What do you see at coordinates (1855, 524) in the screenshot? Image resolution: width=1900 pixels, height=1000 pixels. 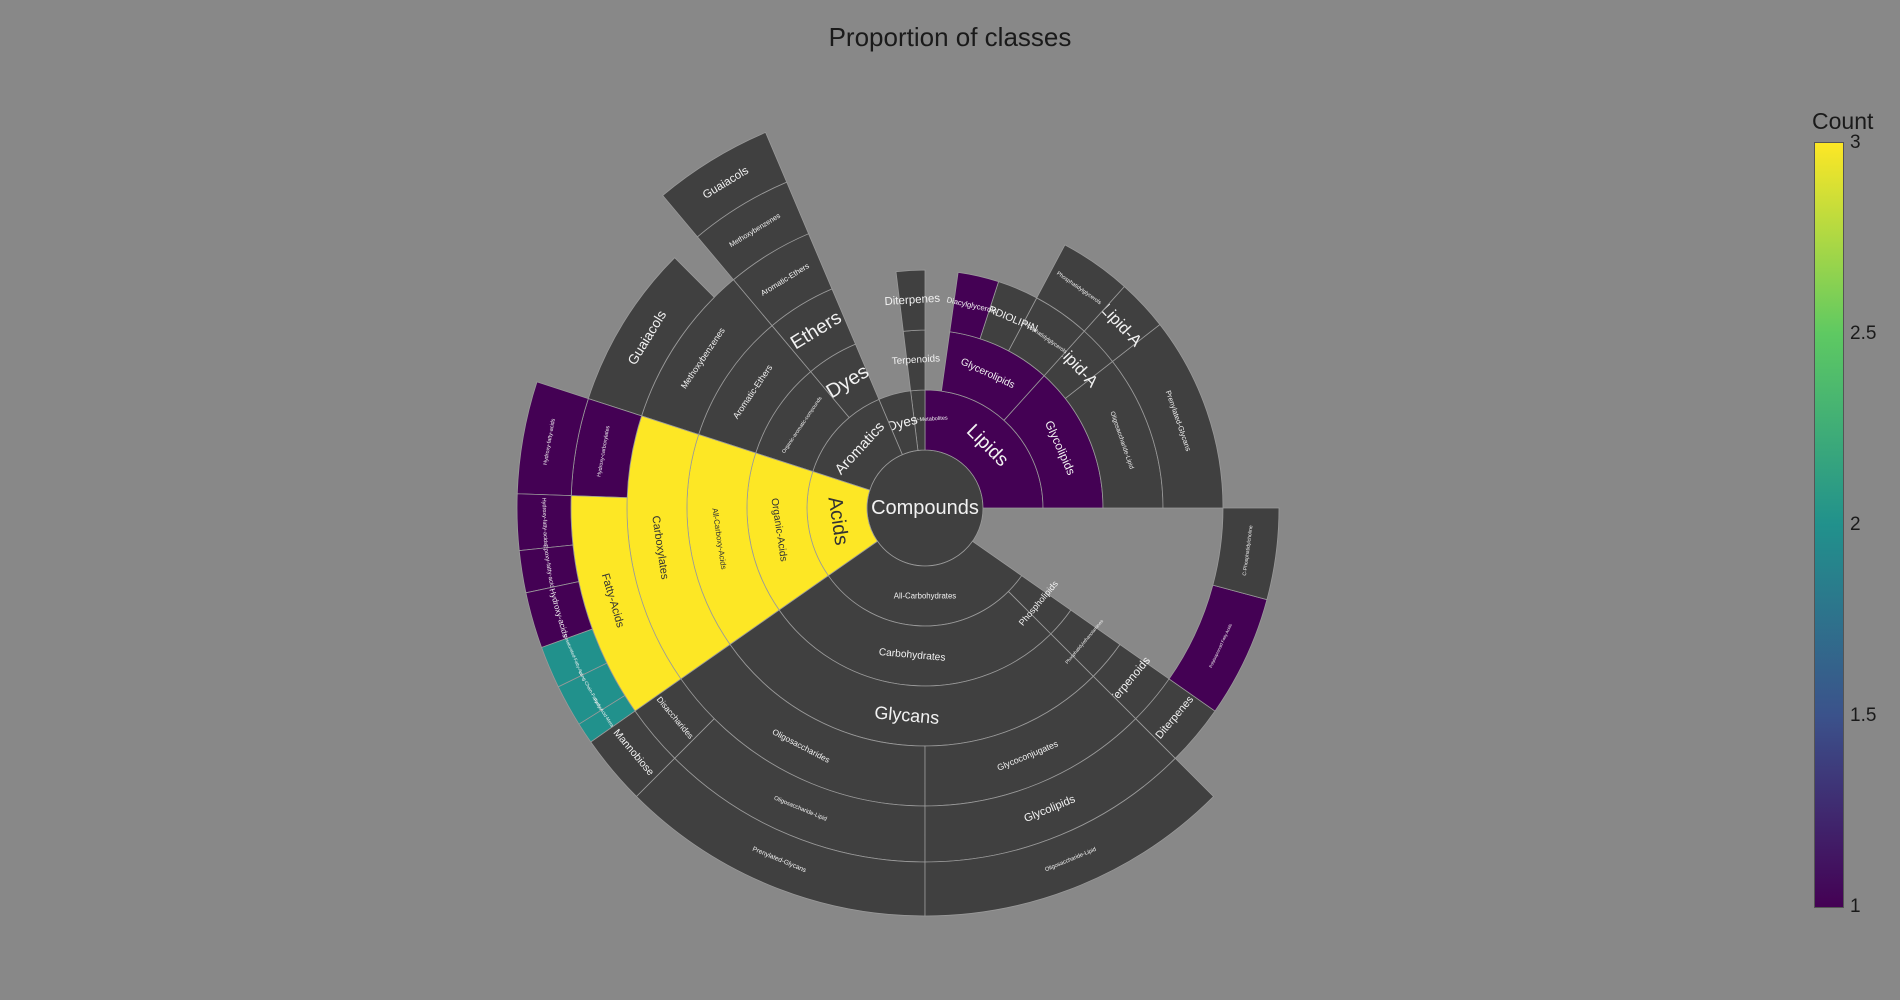 I see `colorbar-tick: 2` at bounding box center [1855, 524].